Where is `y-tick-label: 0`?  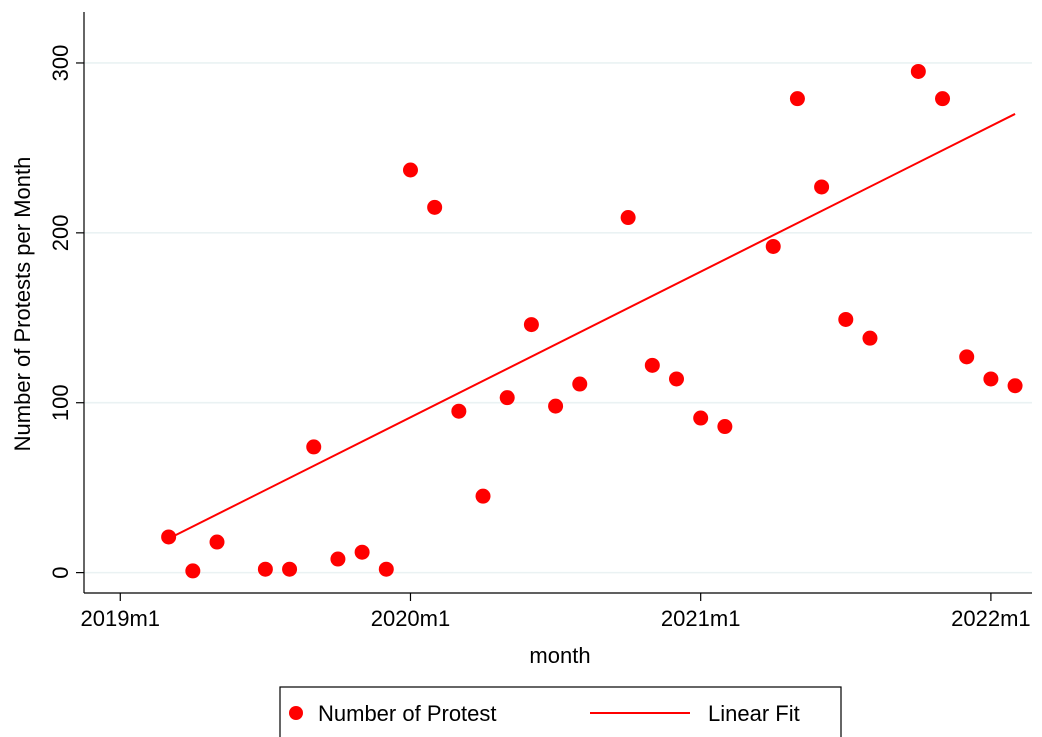
y-tick-label: 0 is located at coordinates (60, 572).